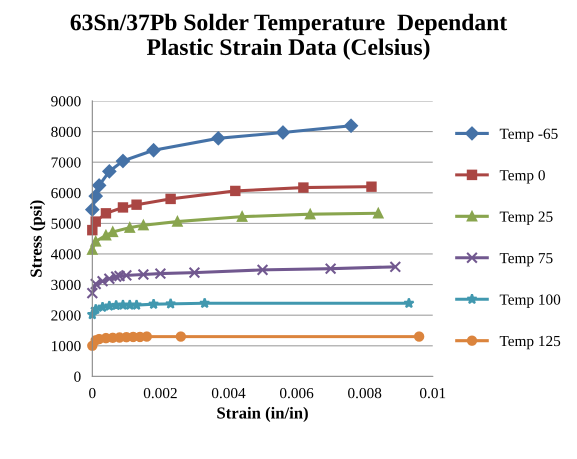  I want to click on y-tick-label: 9000, so click(66, 101).